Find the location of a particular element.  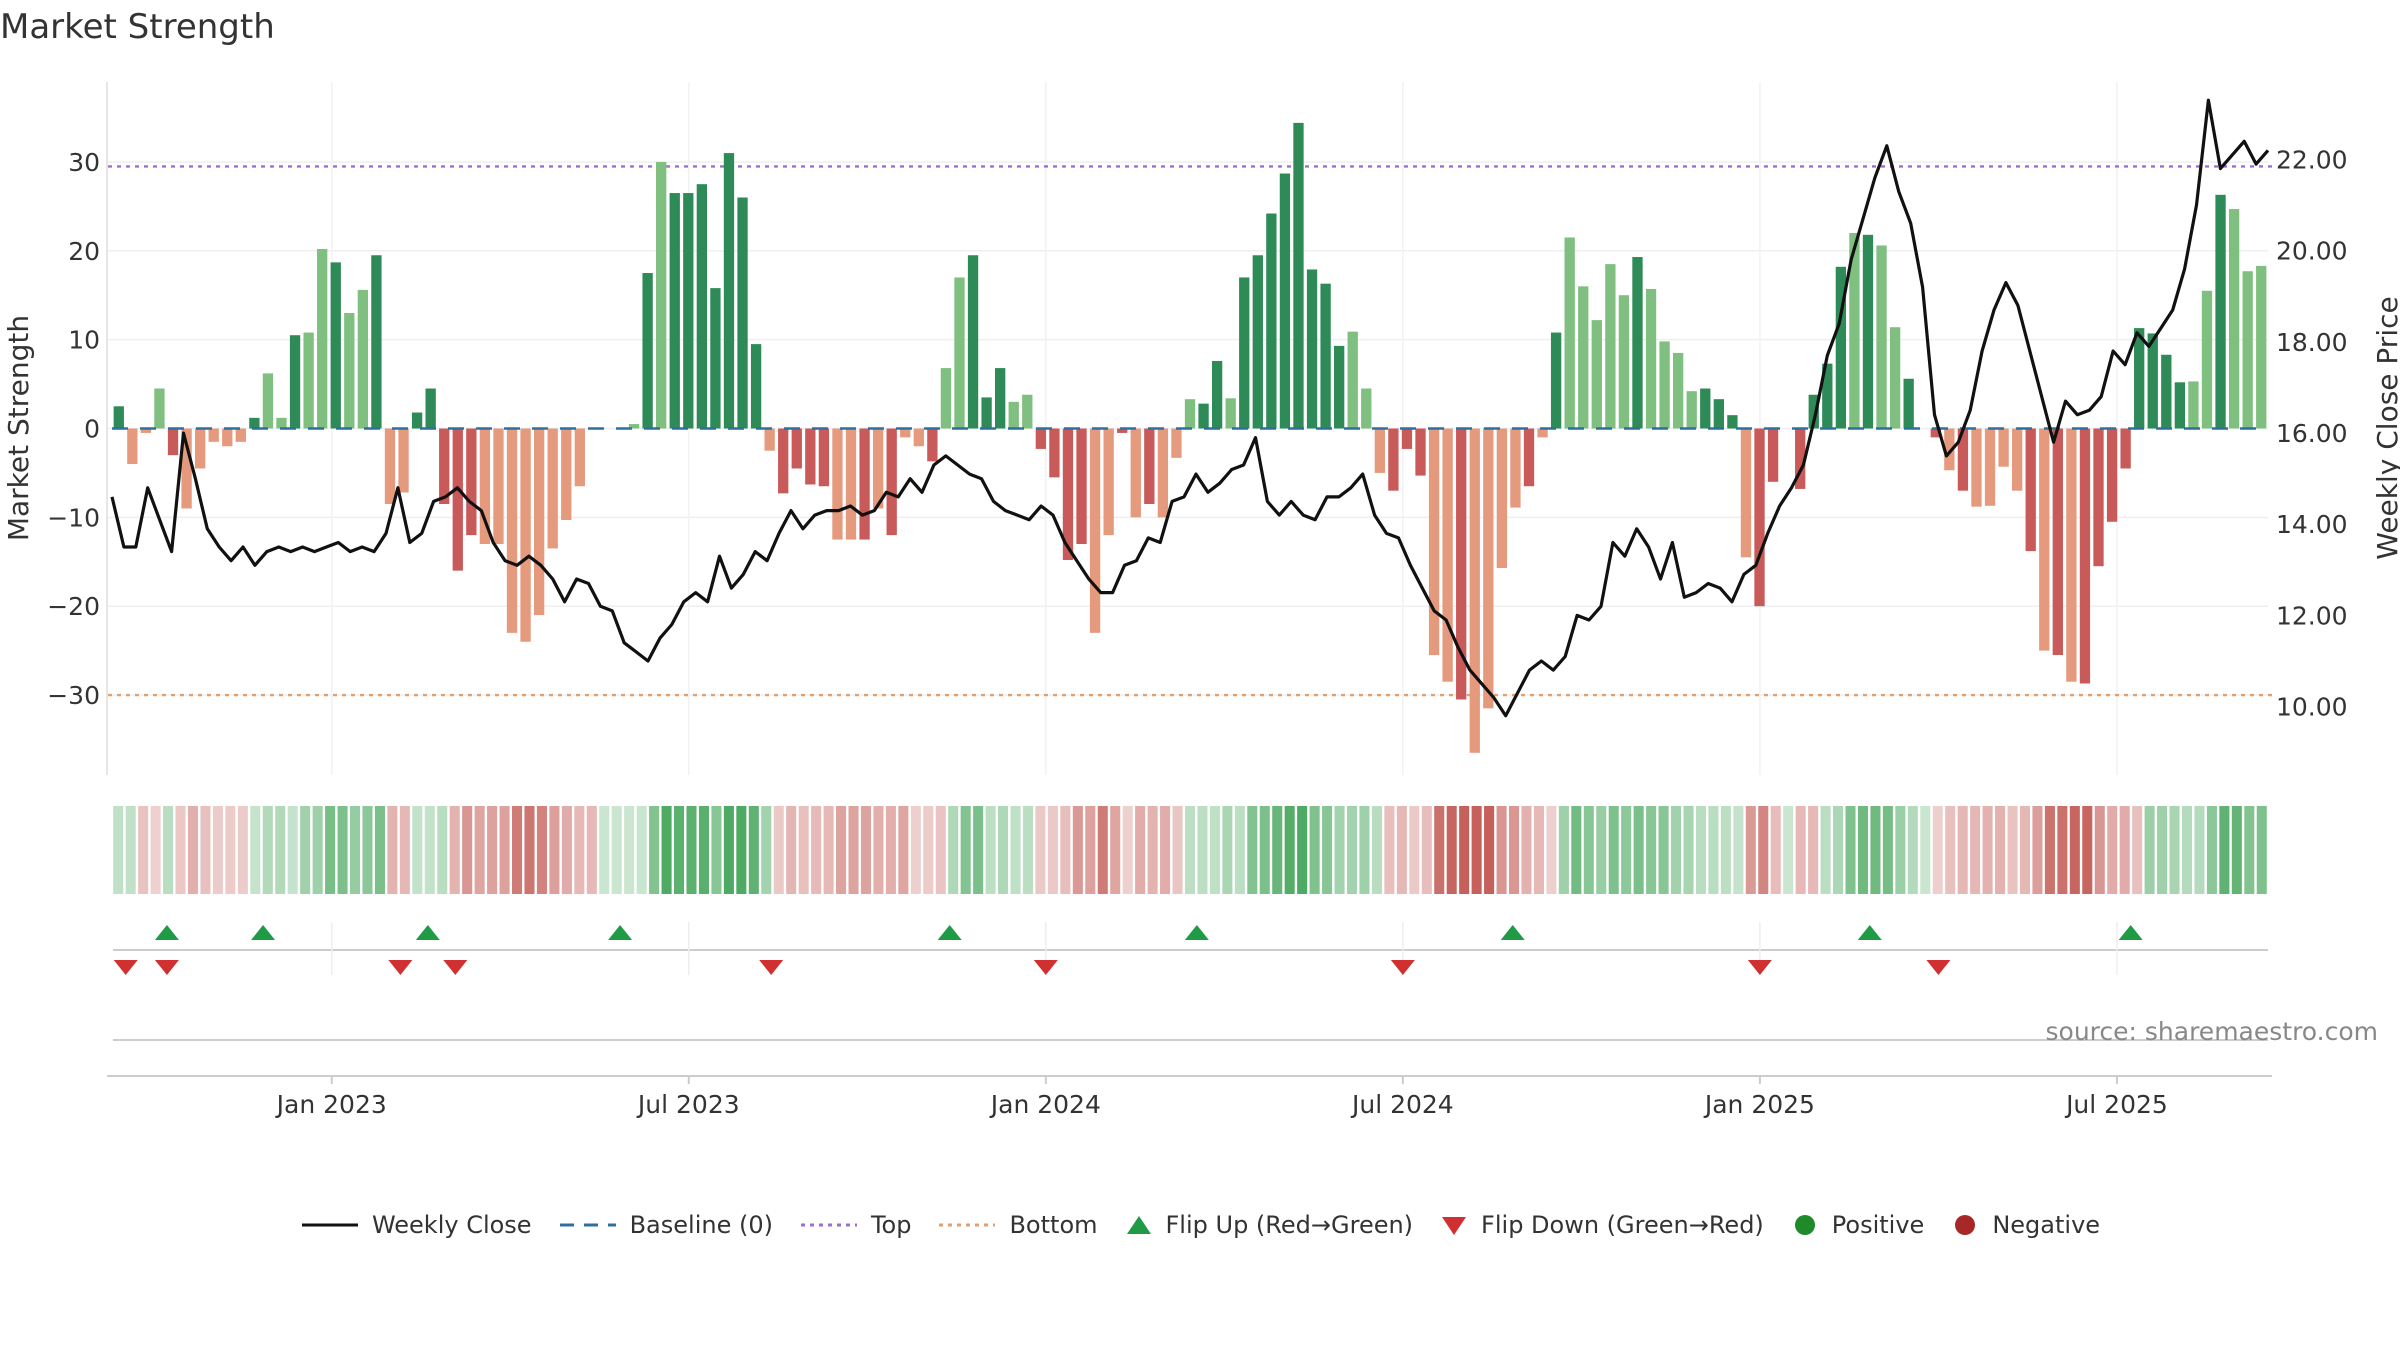

chart-title: Market Strength is located at coordinates (137, 27).